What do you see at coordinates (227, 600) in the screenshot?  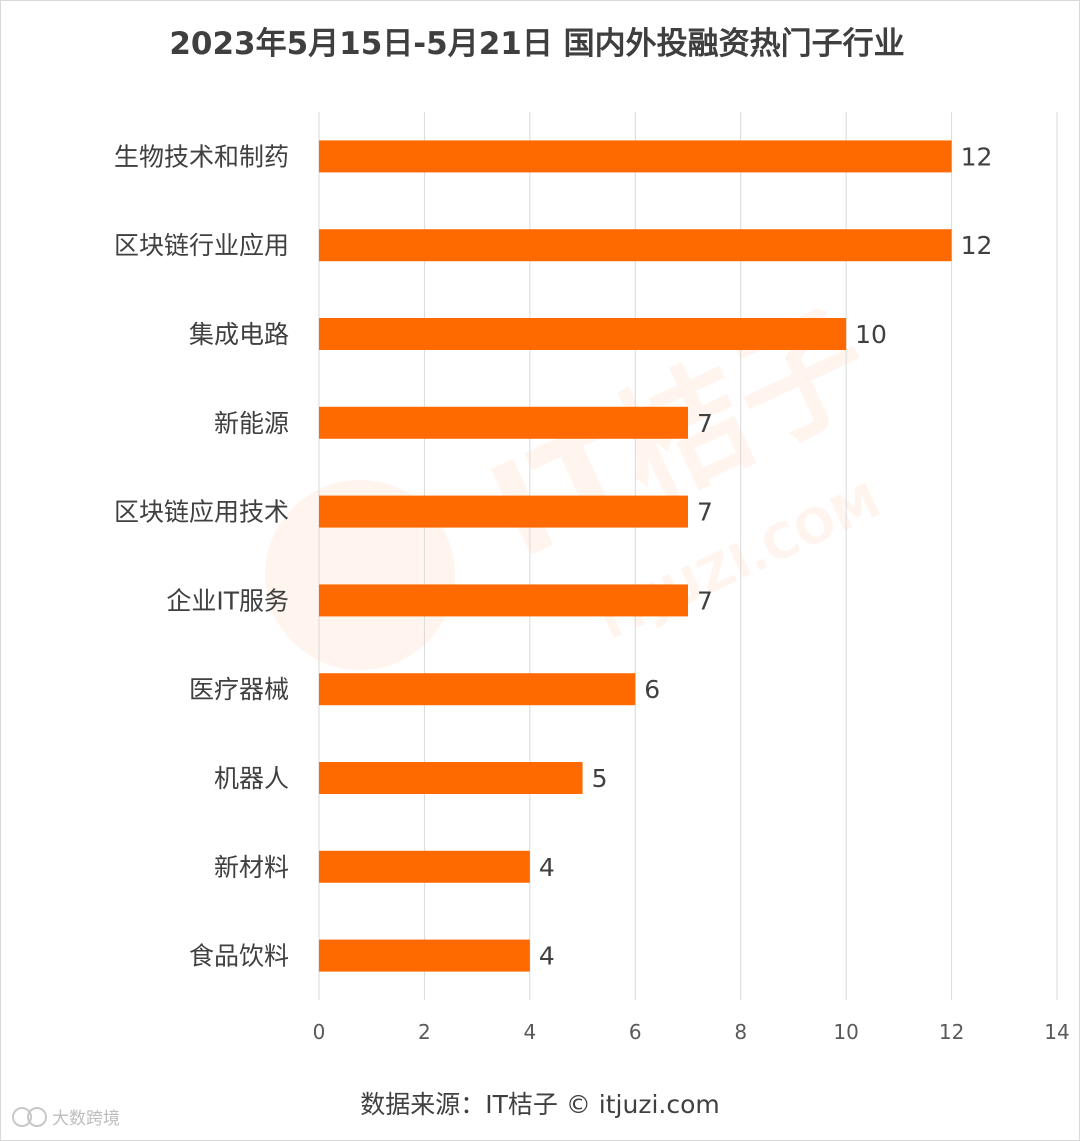 I see `category-label: 企业IT服务` at bounding box center [227, 600].